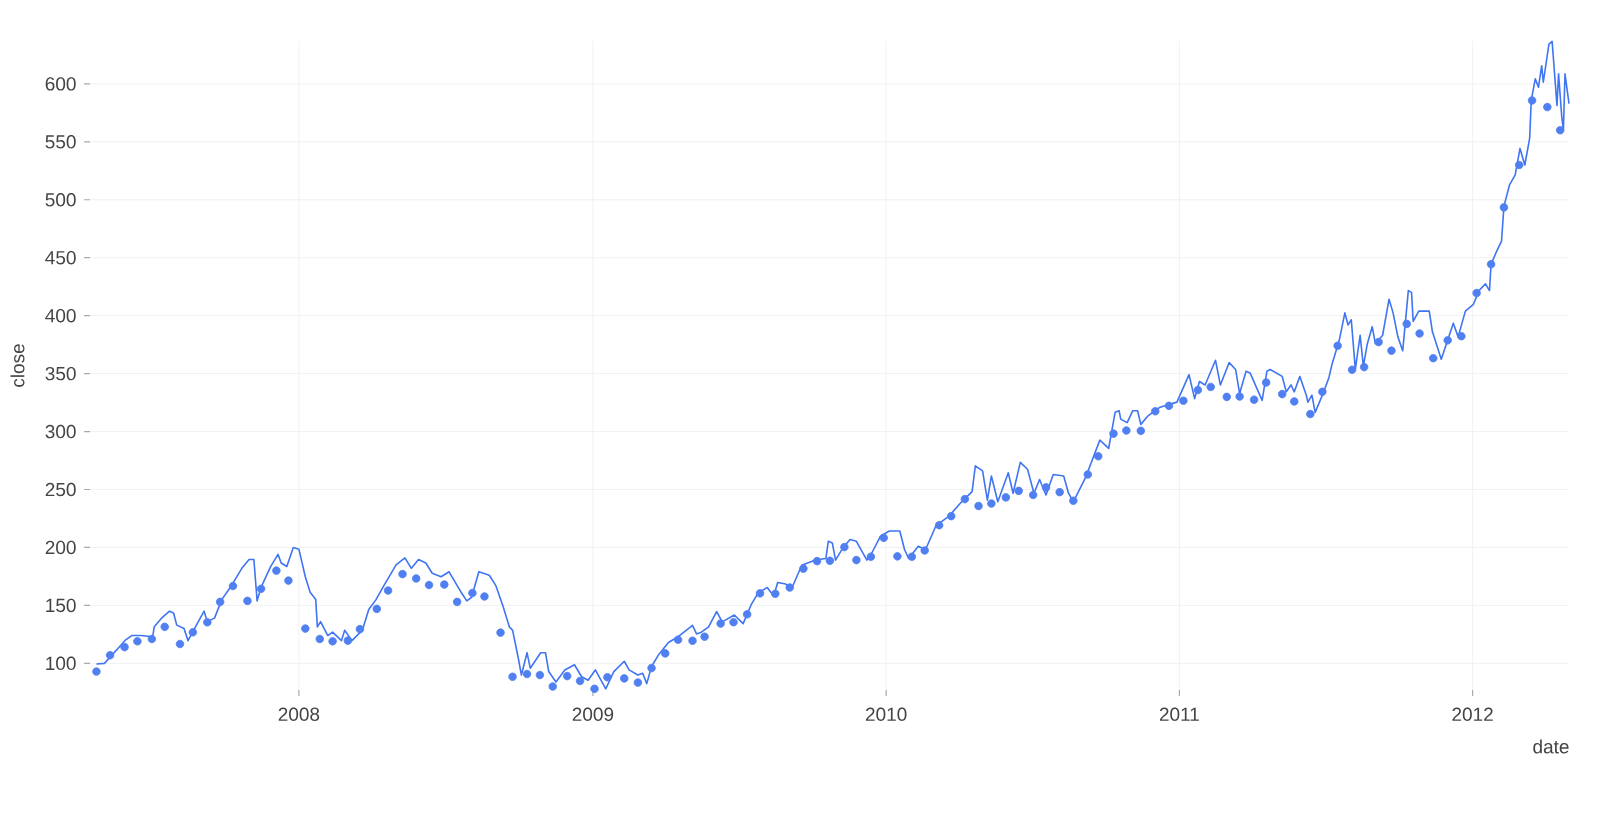 The height and width of the screenshot is (814, 1602). Describe the element at coordinates (60, 315) in the screenshot. I see `y-tick-label: 400` at that location.